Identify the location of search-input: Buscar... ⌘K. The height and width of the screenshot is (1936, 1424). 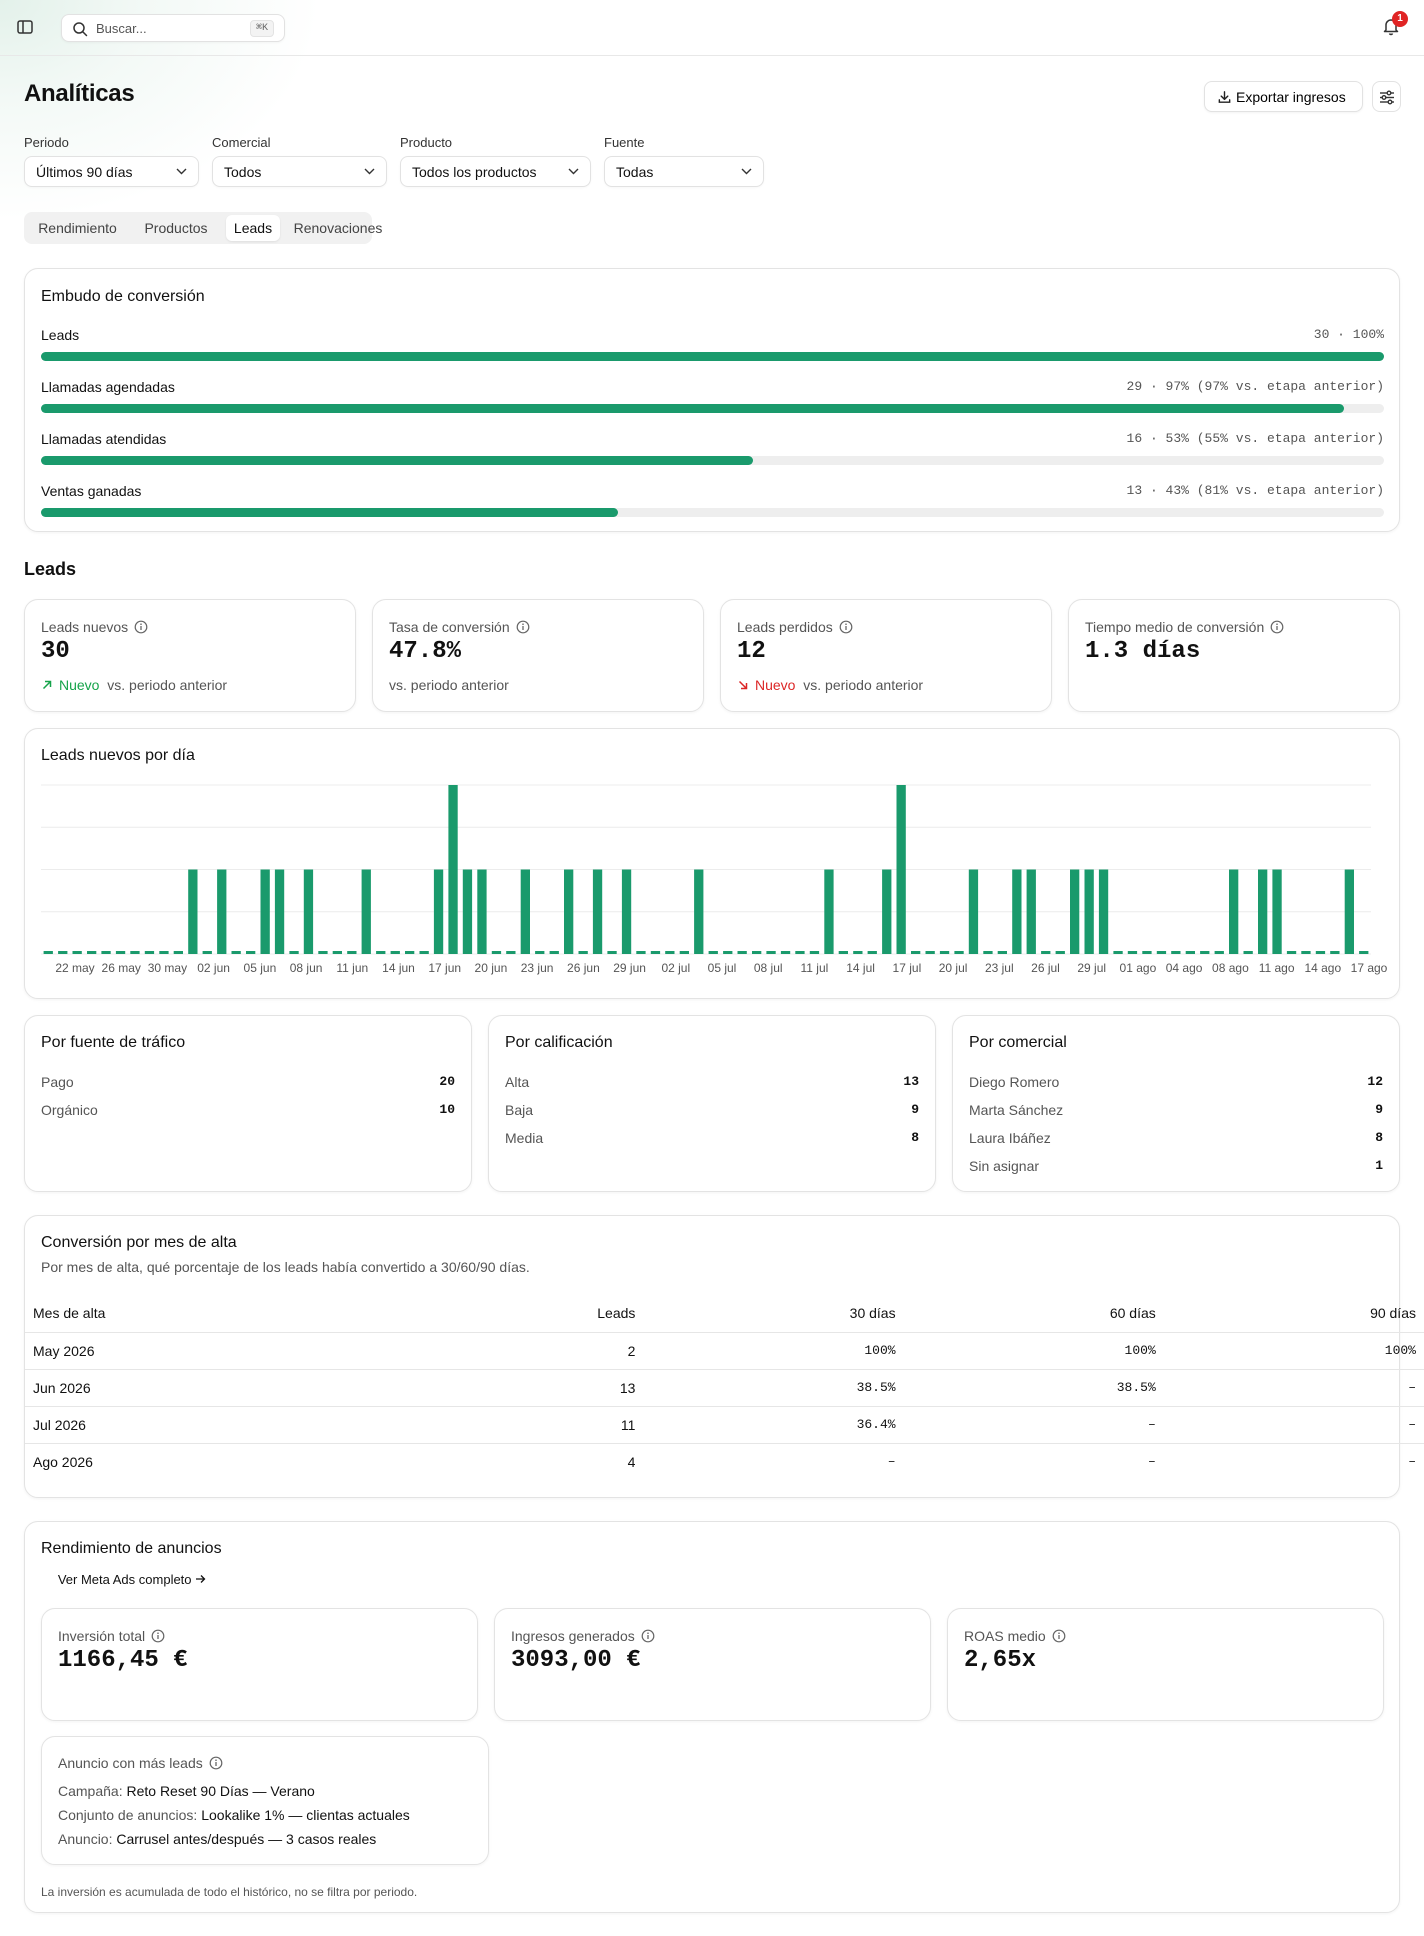
(173, 28).